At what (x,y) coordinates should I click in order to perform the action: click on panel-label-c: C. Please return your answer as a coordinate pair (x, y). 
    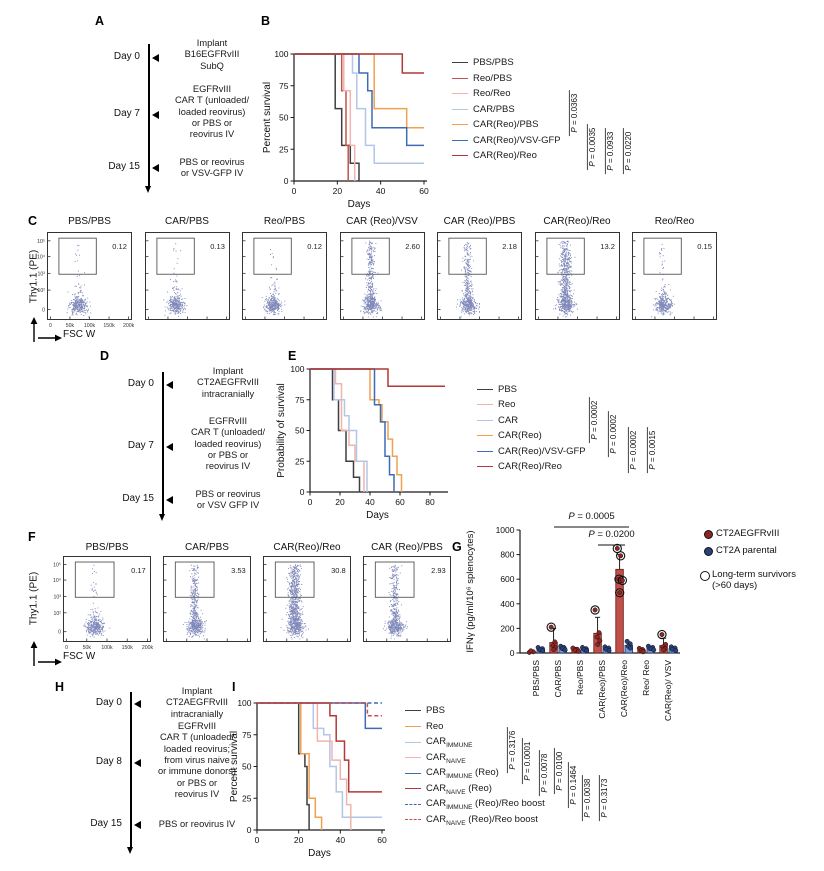
    Looking at the image, I should click on (33, 221).